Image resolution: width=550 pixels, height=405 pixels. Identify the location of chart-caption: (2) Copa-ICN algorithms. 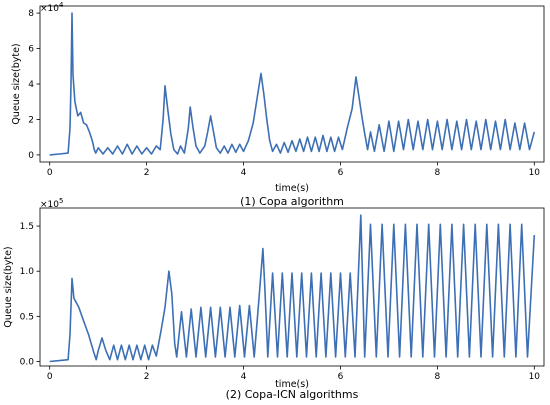
(292, 394).